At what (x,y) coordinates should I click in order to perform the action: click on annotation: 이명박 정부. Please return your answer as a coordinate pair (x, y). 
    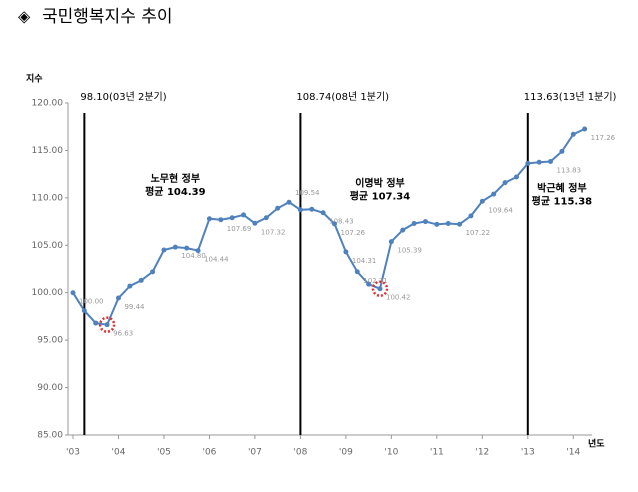
    Looking at the image, I should click on (379, 183).